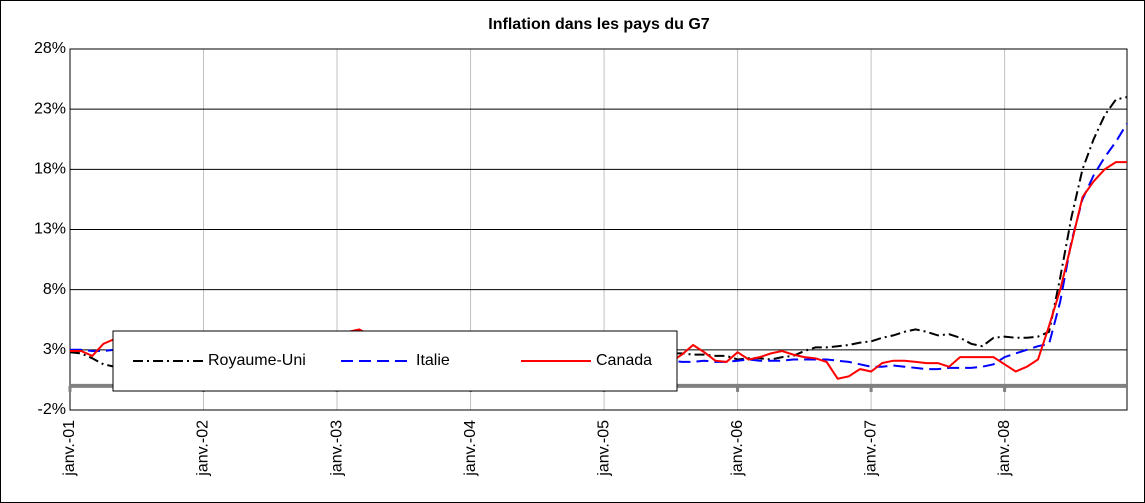 This screenshot has width=1145, height=503. What do you see at coordinates (470, 448) in the screenshot?
I see `x-tick-label: janv.-04` at bounding box center [470, 448].